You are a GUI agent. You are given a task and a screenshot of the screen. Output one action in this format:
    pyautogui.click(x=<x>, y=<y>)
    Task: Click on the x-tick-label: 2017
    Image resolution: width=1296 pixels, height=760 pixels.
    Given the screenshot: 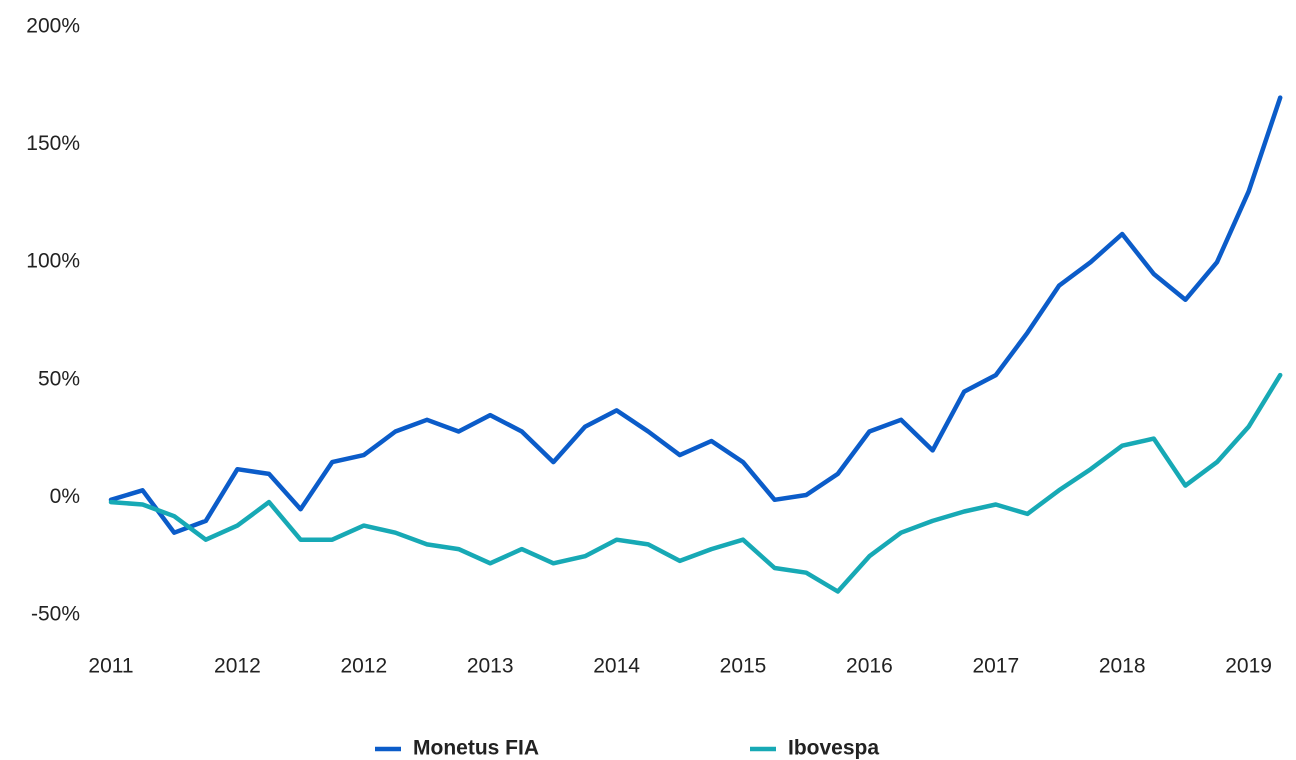 What is the action you would take?
    pyautogui.click(x=995, y=666)
    